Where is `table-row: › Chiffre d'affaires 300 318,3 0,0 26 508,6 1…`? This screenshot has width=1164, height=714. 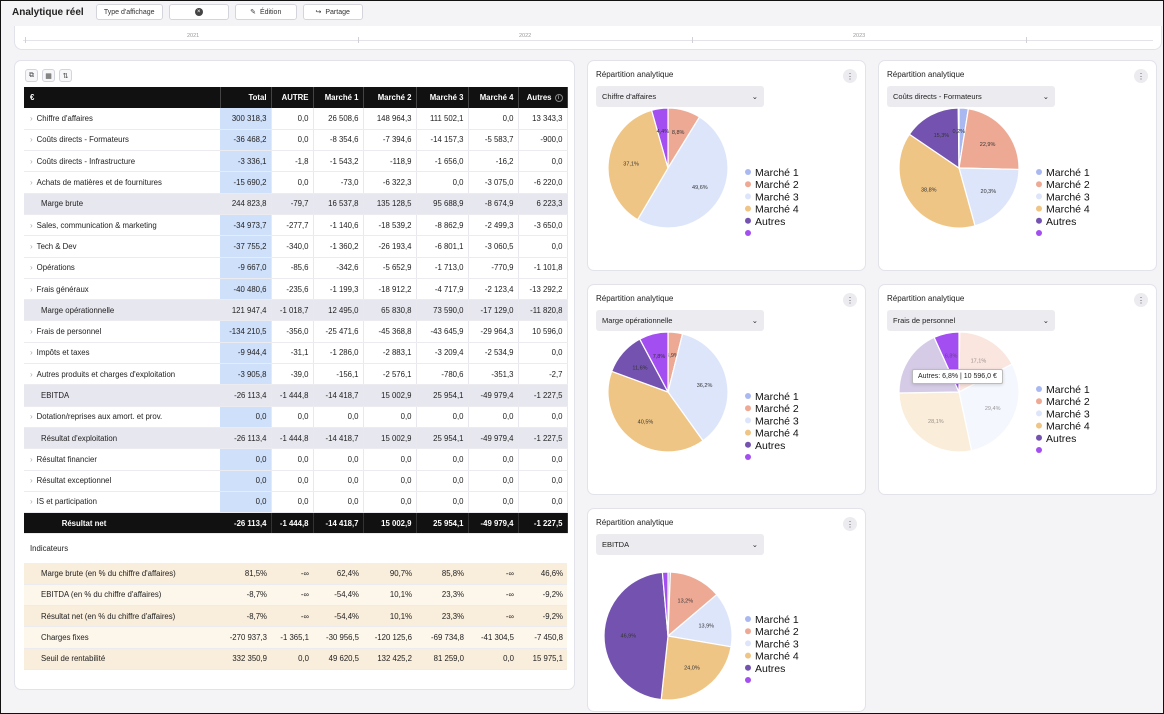 table-row: › Chiffre d'affaires 300 318,3 0,0 26 508,6 1… is located at coordinates (296, 119).